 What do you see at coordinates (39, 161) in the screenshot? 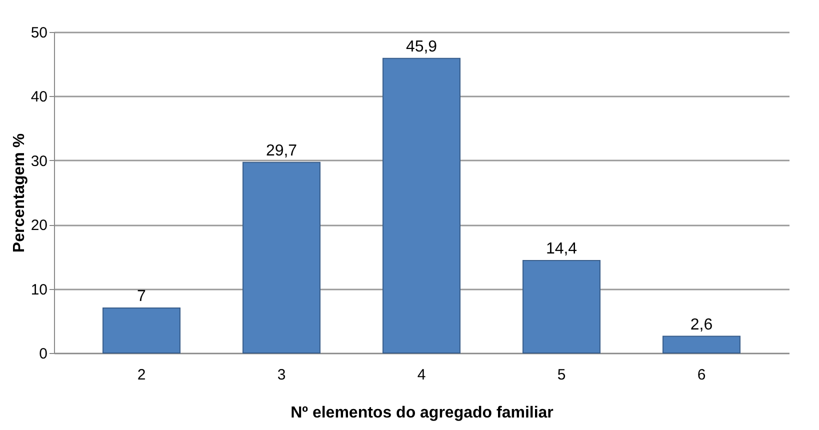
I see `y-tick-label: 30` at bounding box center [39, 161].